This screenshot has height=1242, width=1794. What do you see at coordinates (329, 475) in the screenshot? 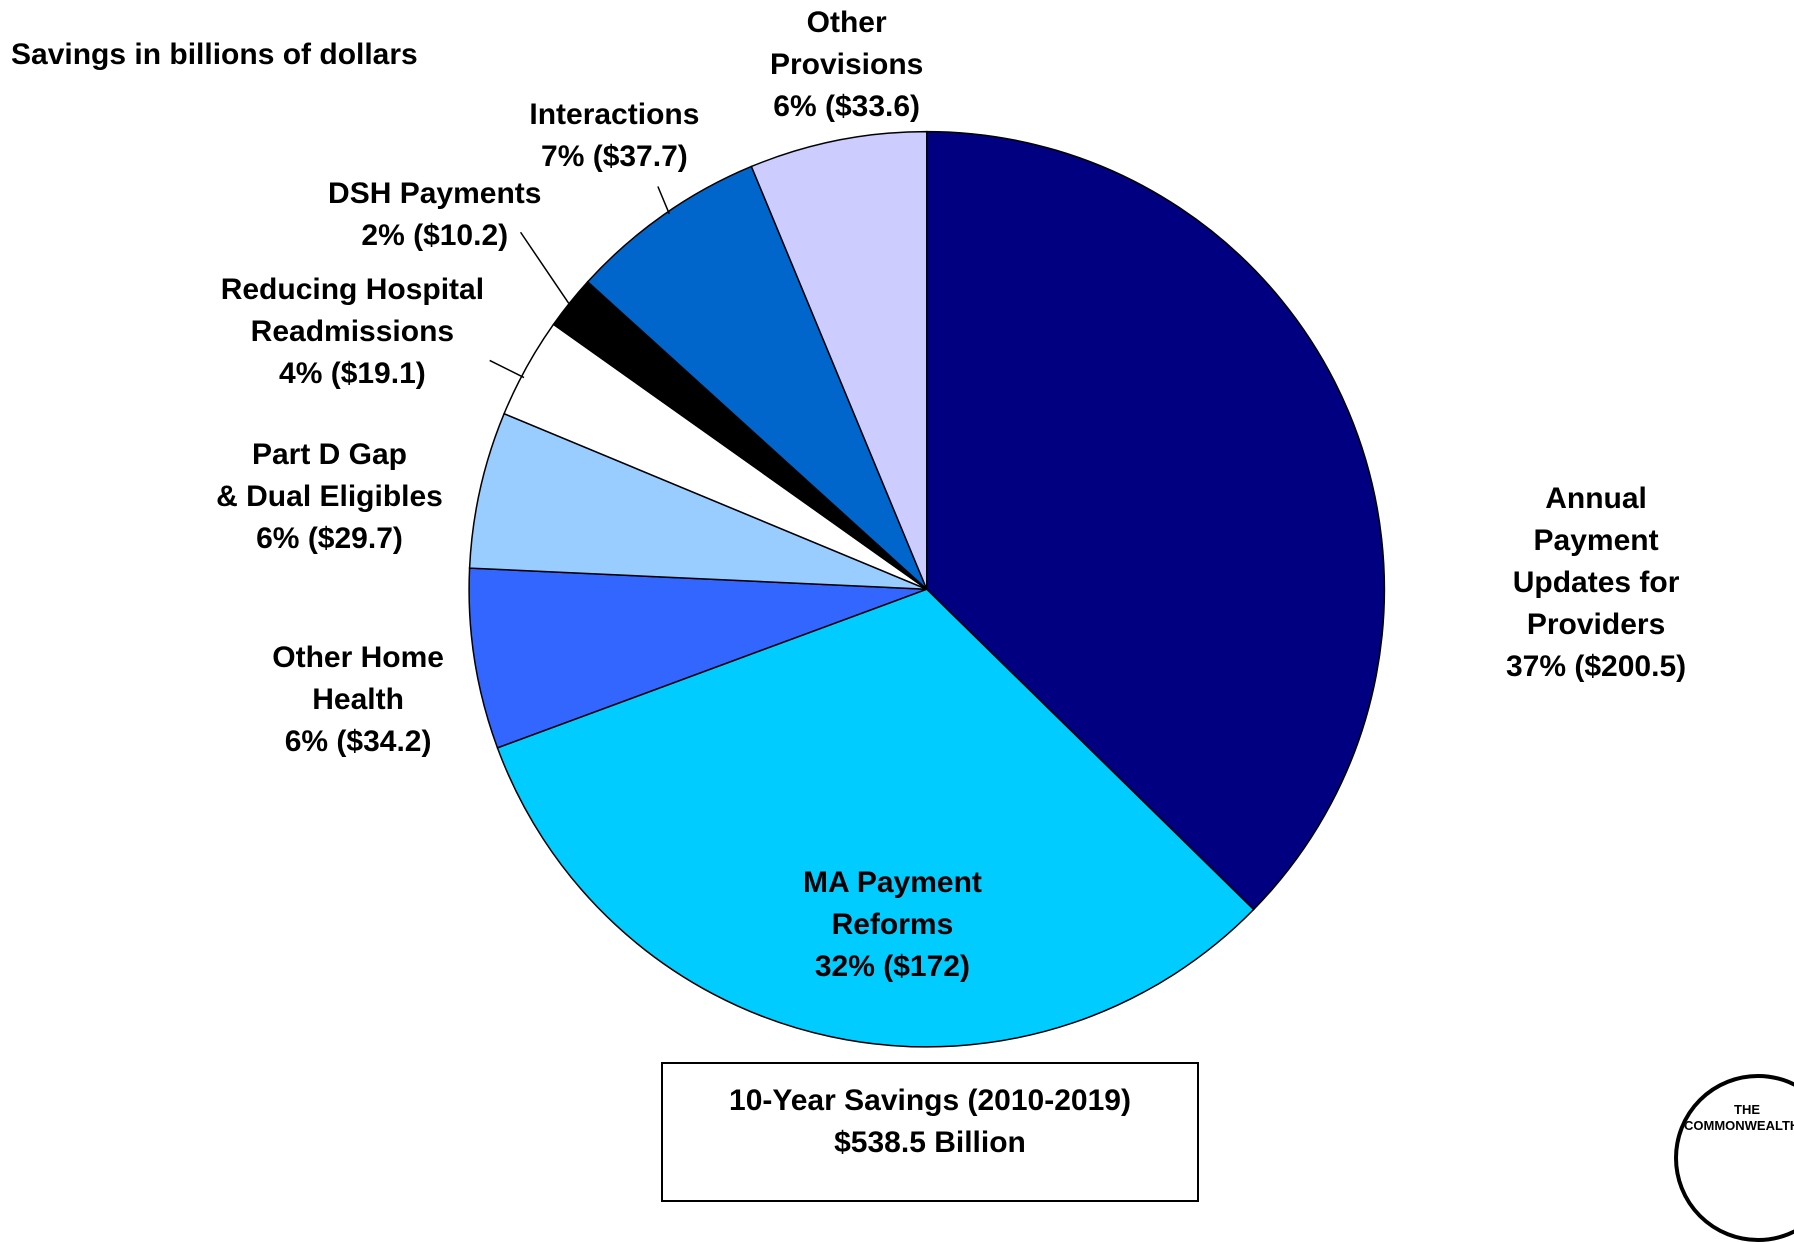
I see `slice-name: Part D Gap & Dual Eligibles` at bounding box center [329, 475].